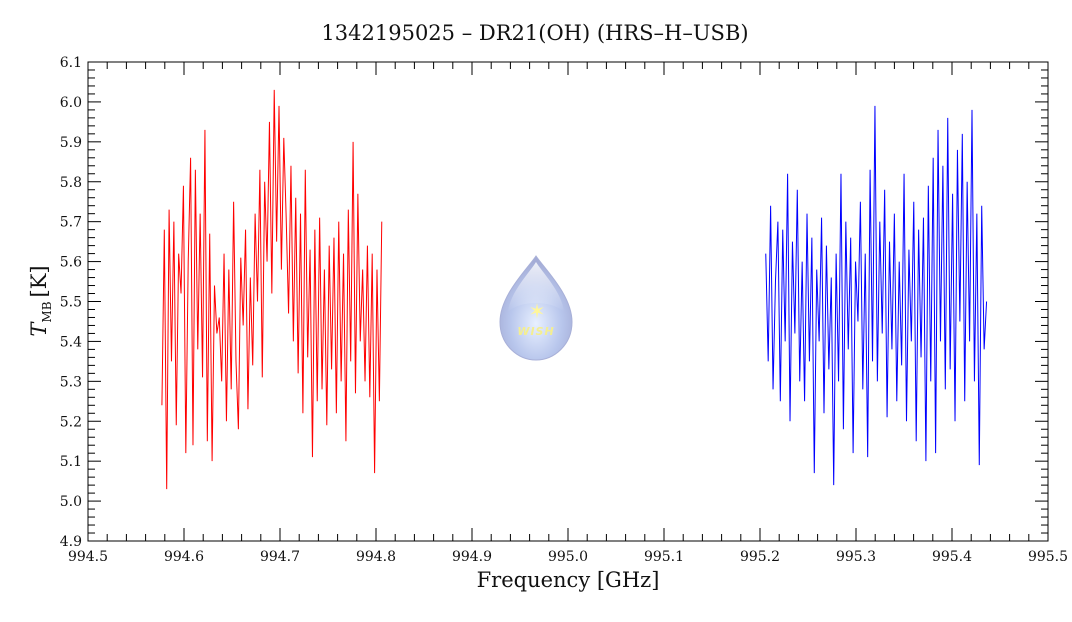 The image size is (1072, 622). Describe the element at coordinates (71, 462) in the screenshot. I see `y-tick-label: 5.1` at that location.